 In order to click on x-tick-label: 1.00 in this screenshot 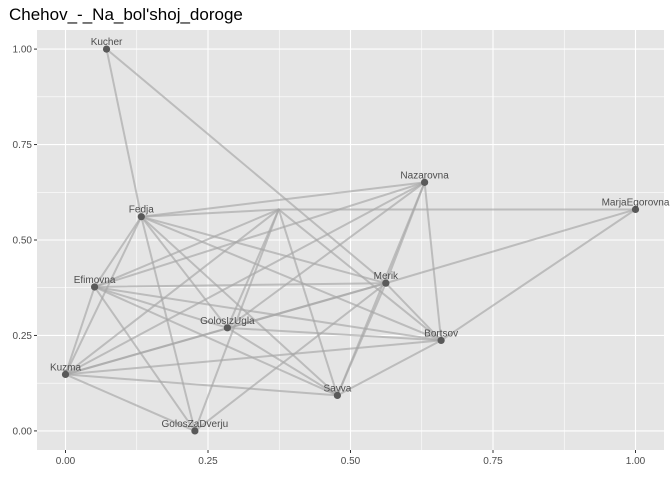, I will do `click(636, 461)`.